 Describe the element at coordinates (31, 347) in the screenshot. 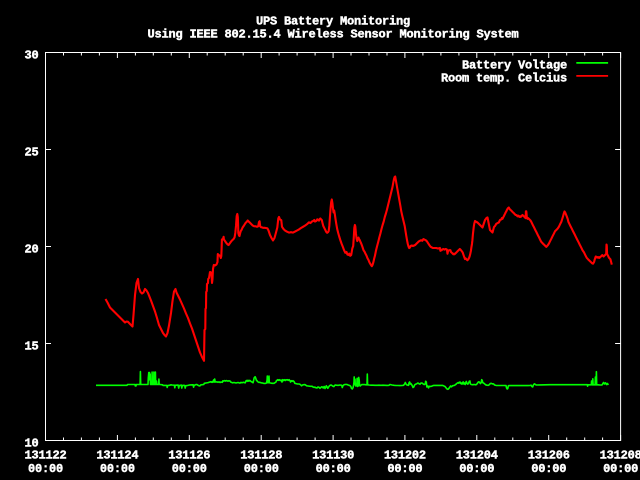

I see `svg-text: 15` at that location.